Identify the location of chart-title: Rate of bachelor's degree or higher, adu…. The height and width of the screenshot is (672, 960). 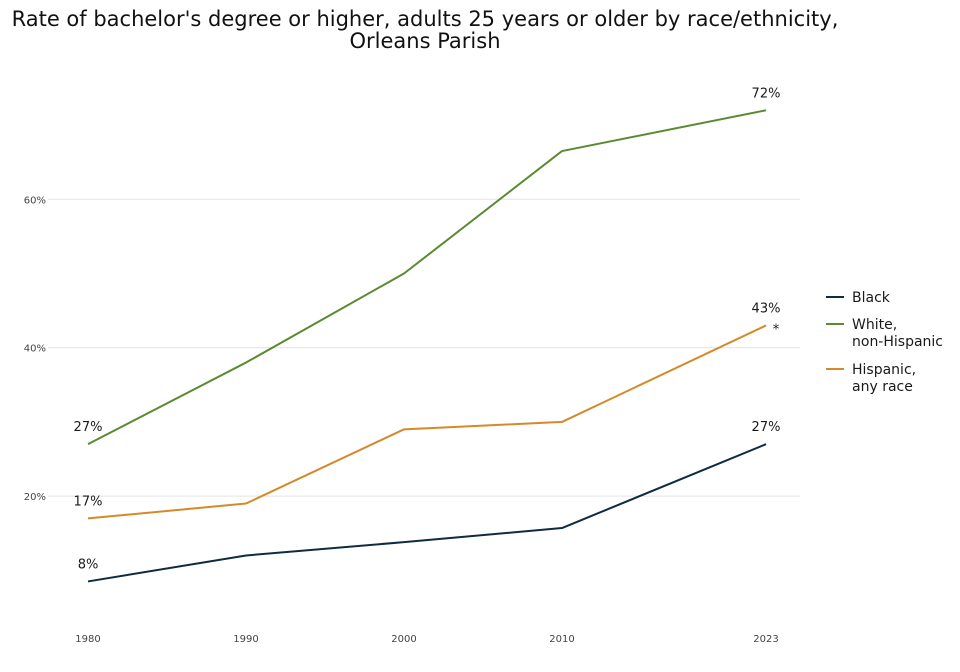
(425, 19).